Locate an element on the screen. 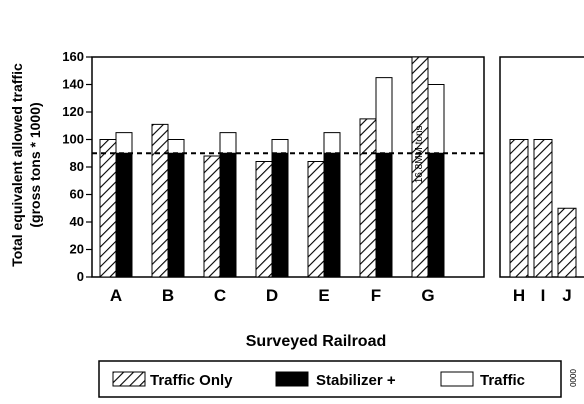 The height and width of the screenshot is (404, 584). y-tick-label: 140 is located at coordinates (73, 84).